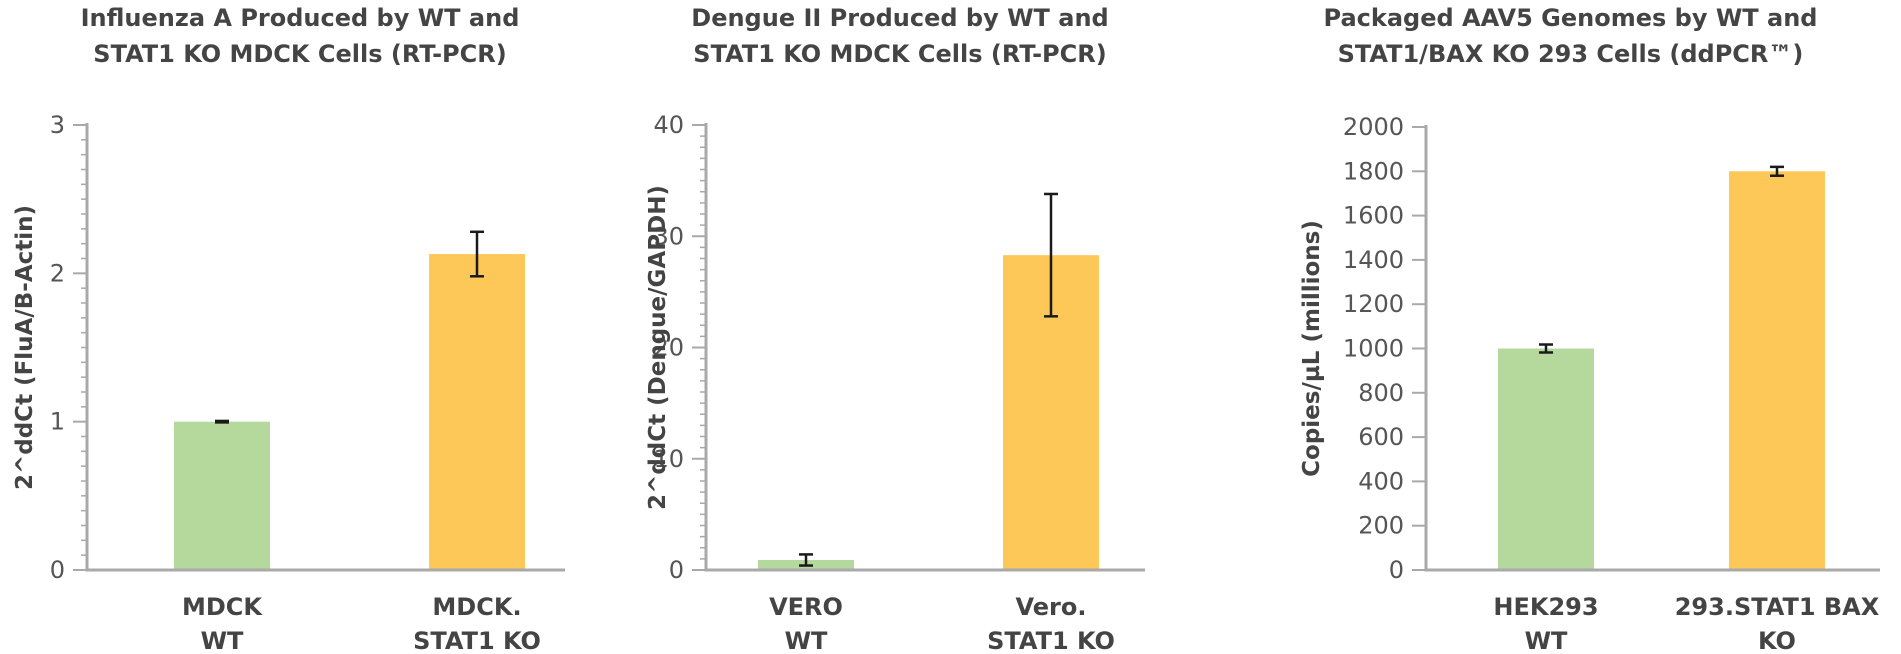  I want to click on x-tick-label: MDCK., so click(476, 607).